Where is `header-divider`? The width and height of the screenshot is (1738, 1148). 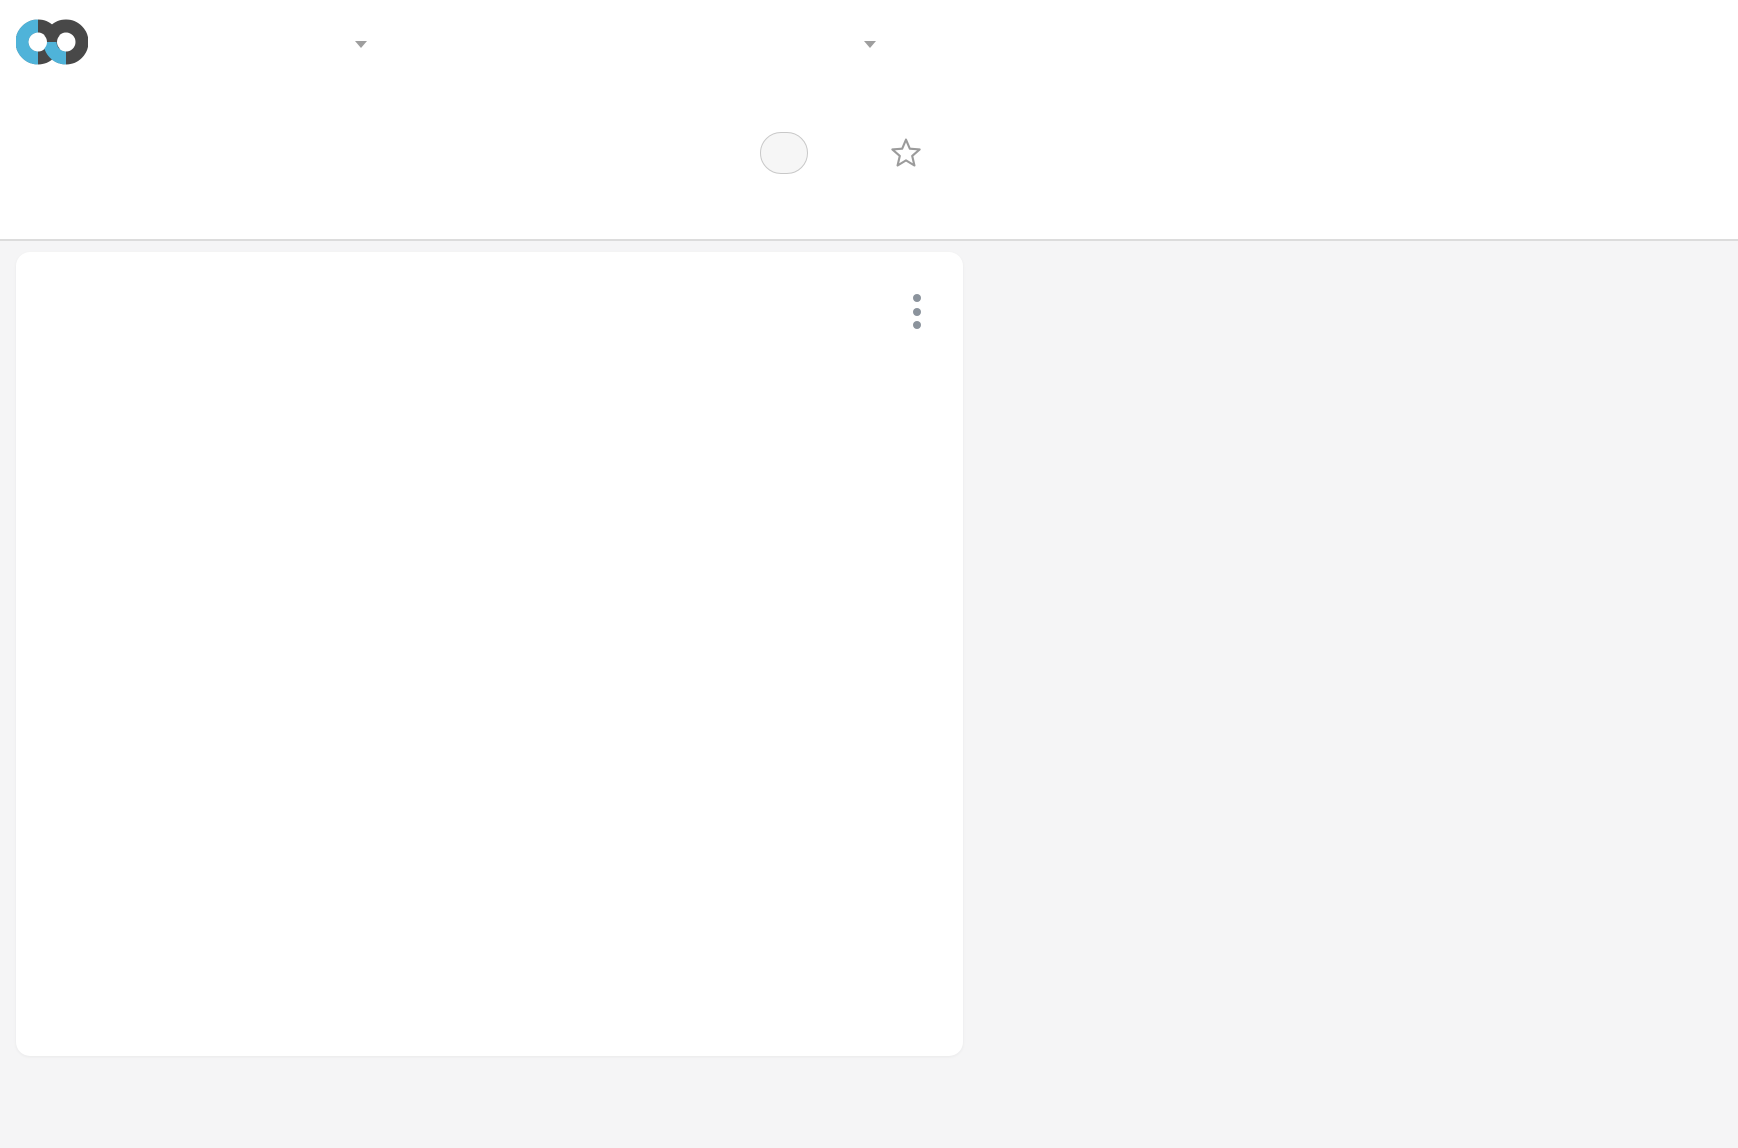
header-divider is located at coordinates (869, 240).